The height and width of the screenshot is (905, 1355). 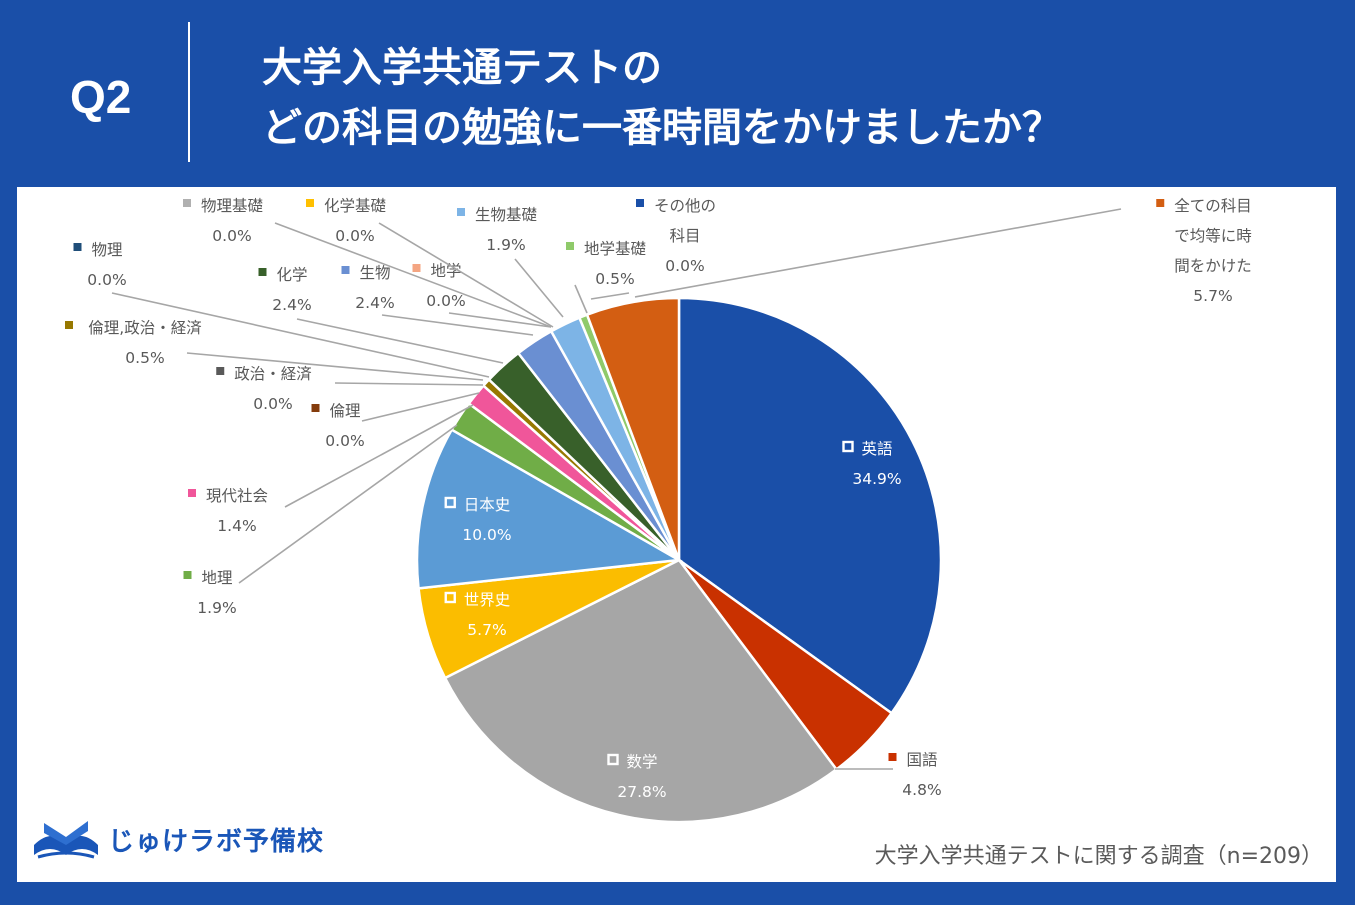 I want to click on slice-全ての科目で均等に時間をかけた, so click(x=633, y=428).